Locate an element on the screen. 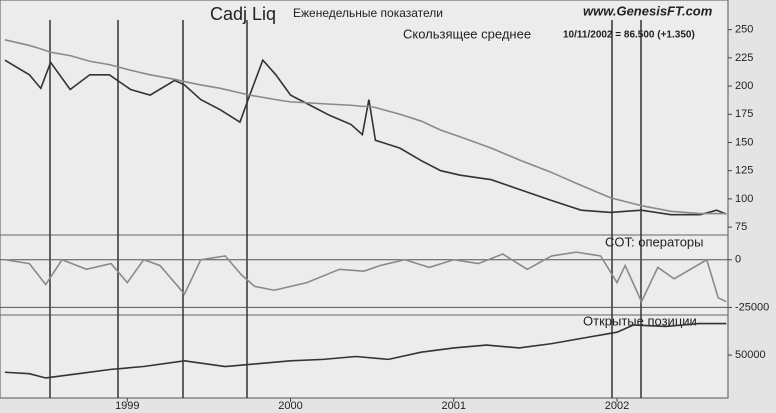 The image size is (776, 413). y-tick-label: 250 is located at coordinates (744, 30).